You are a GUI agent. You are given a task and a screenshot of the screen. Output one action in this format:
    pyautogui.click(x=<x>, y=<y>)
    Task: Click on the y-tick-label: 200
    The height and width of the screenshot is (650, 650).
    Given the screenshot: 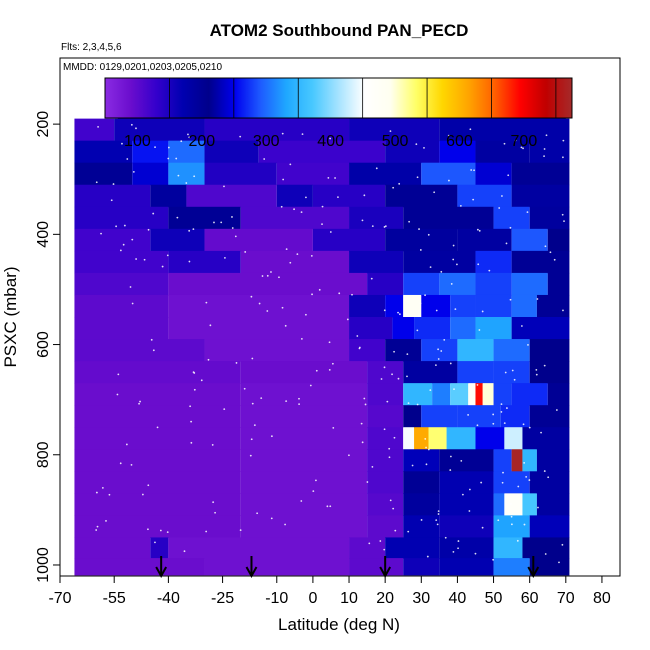 What is the action you would take?
    pyautogui.click(x=43, y=124)
    